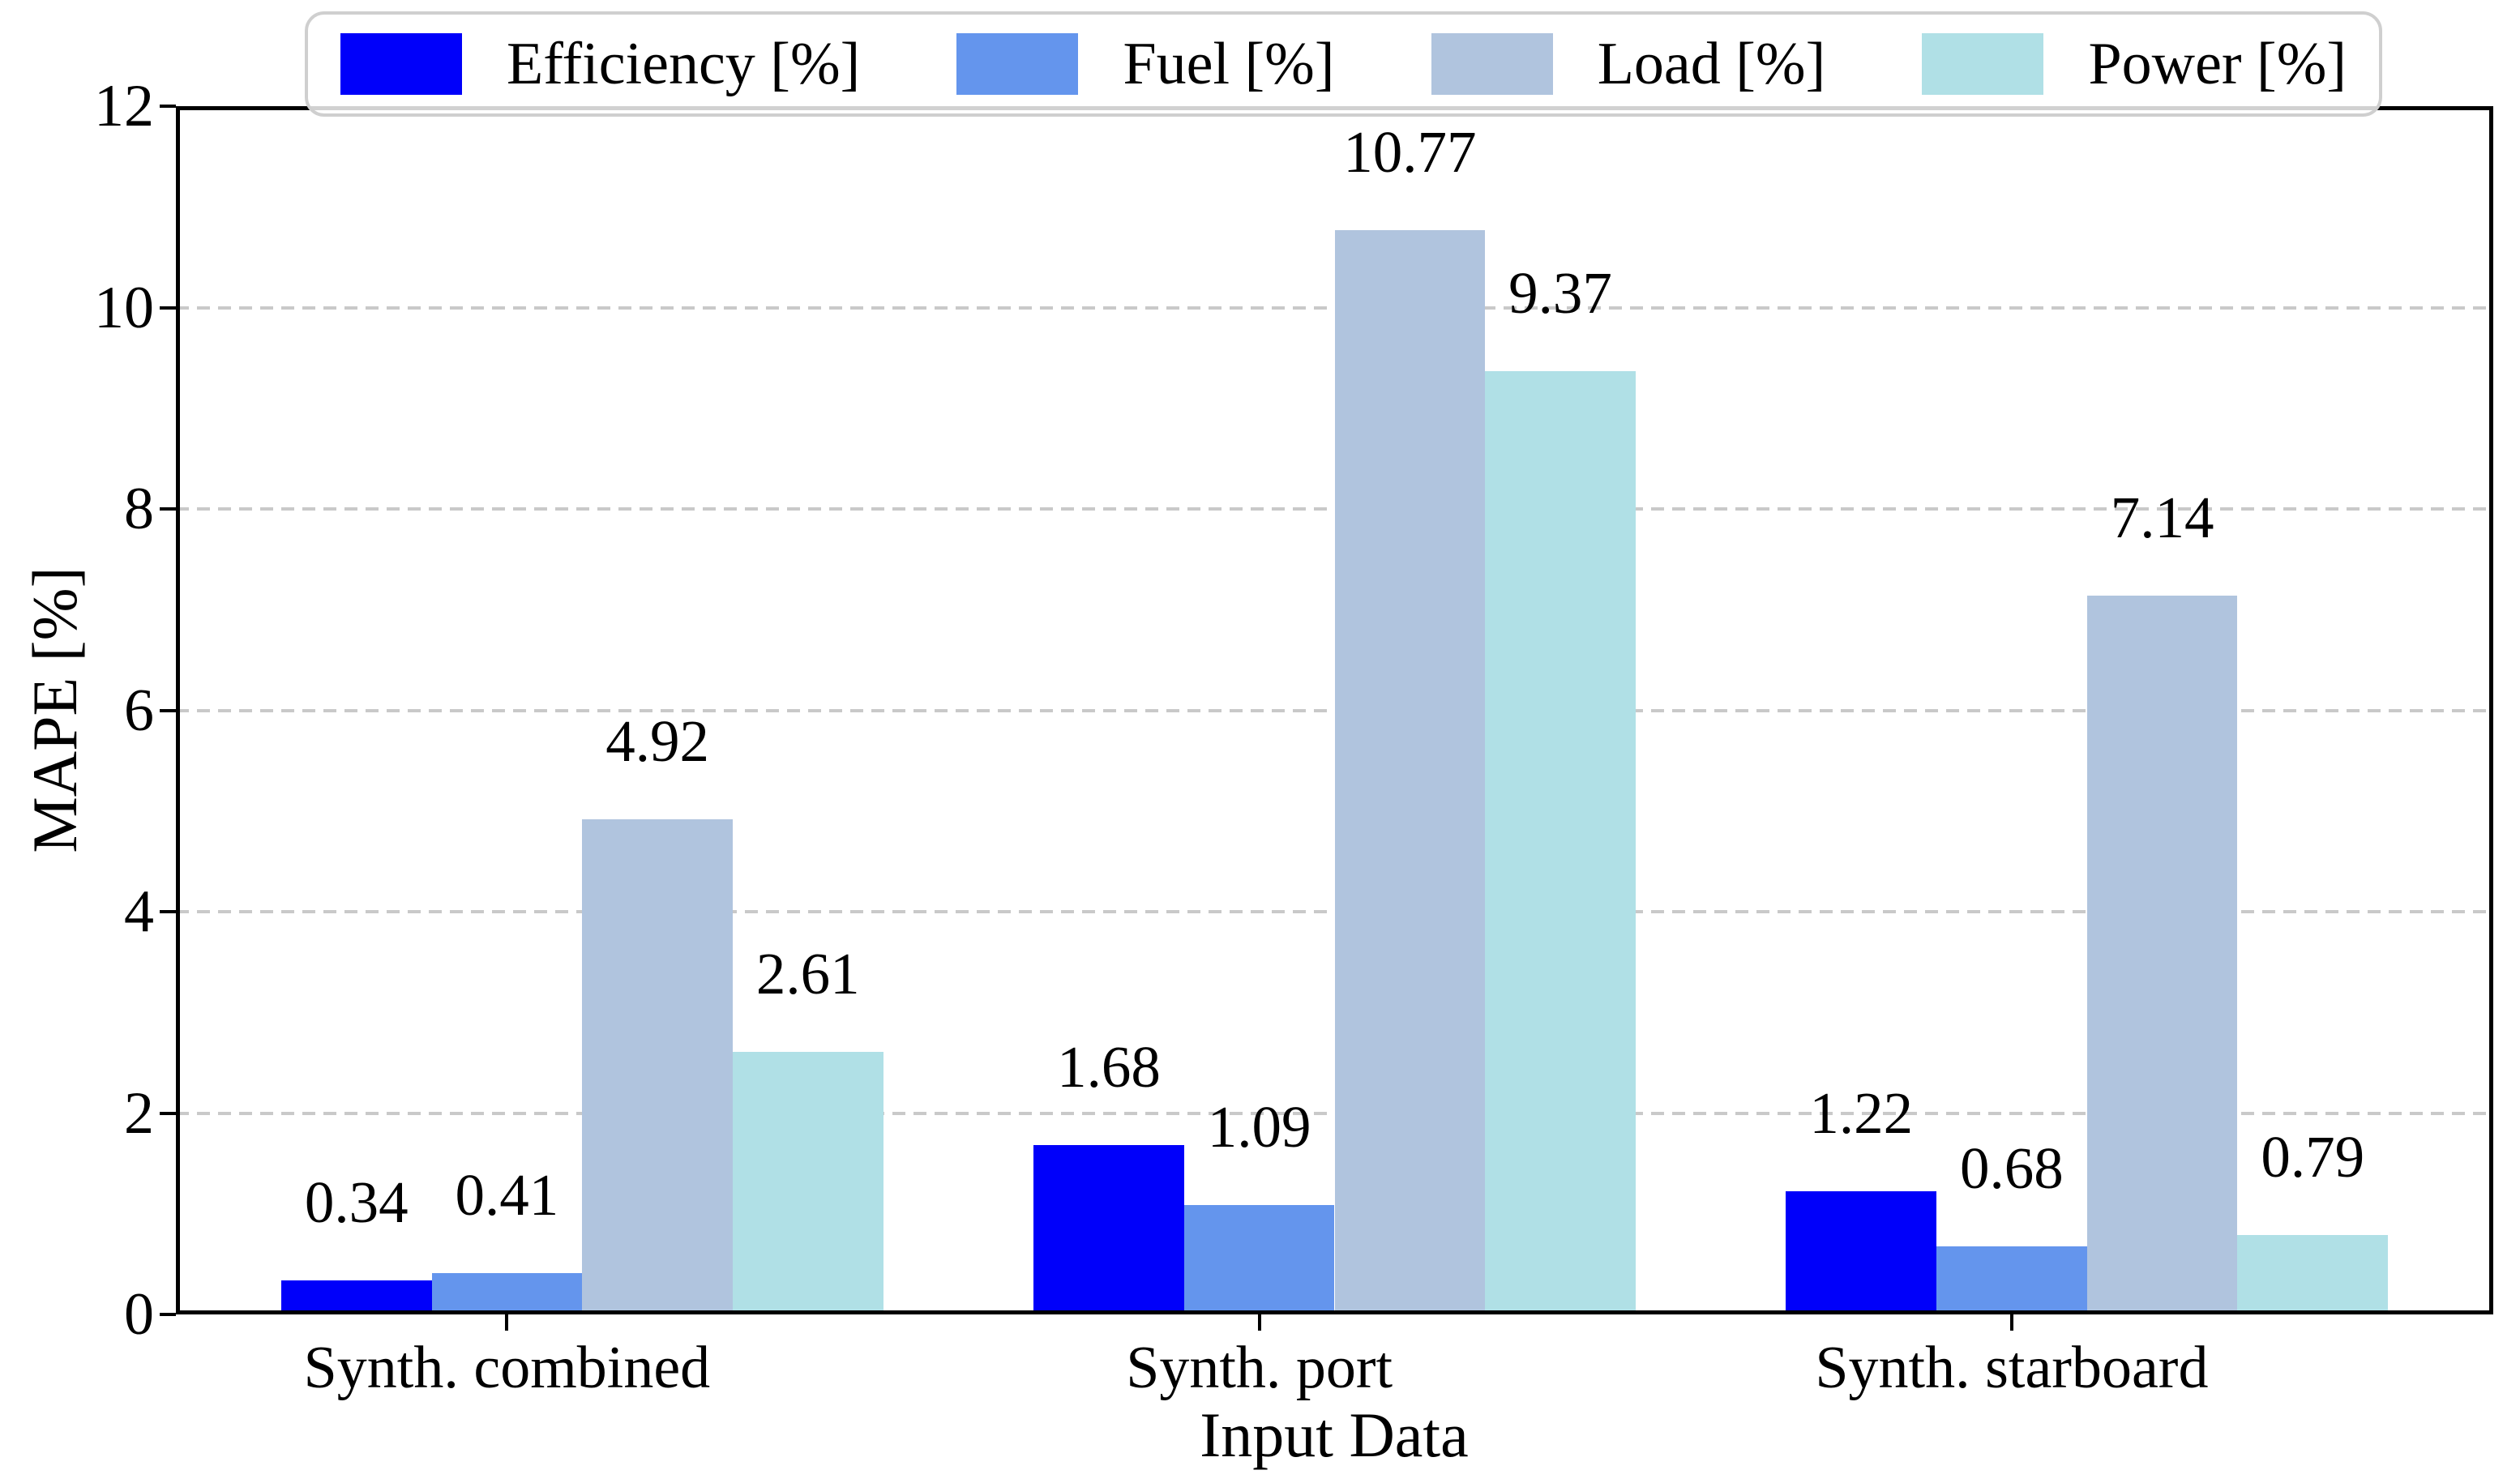  I want to click on y-tick-label: 10, so click(124, 307).